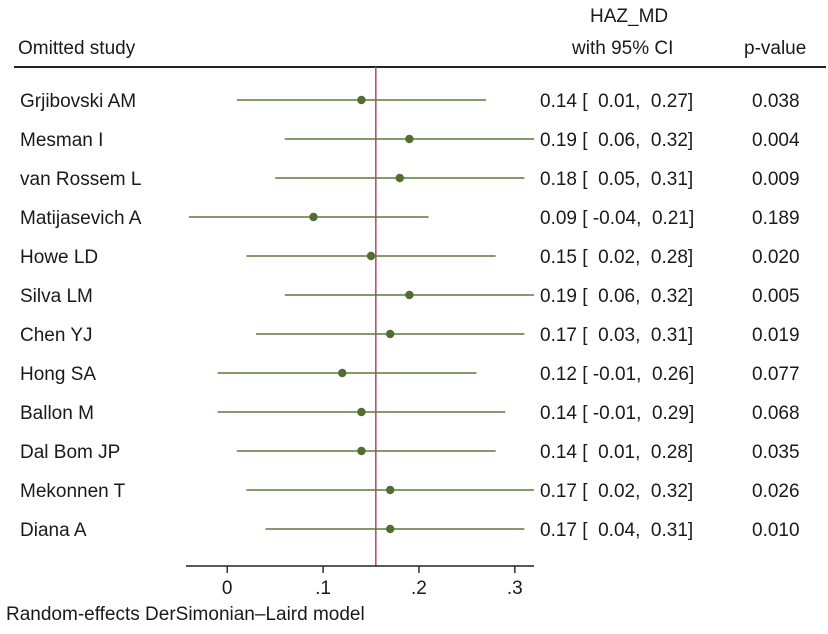  Describe the element at coordinates (53, 530) in the screenshot. I see `study-label: Diana A` at that location.